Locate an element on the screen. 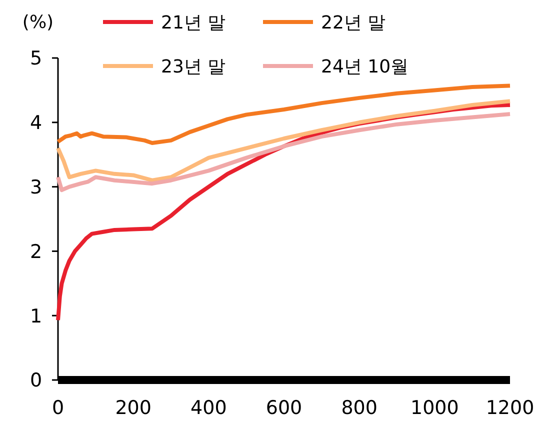  legend-label: 22년 말 is located at coordinates (353, 23).